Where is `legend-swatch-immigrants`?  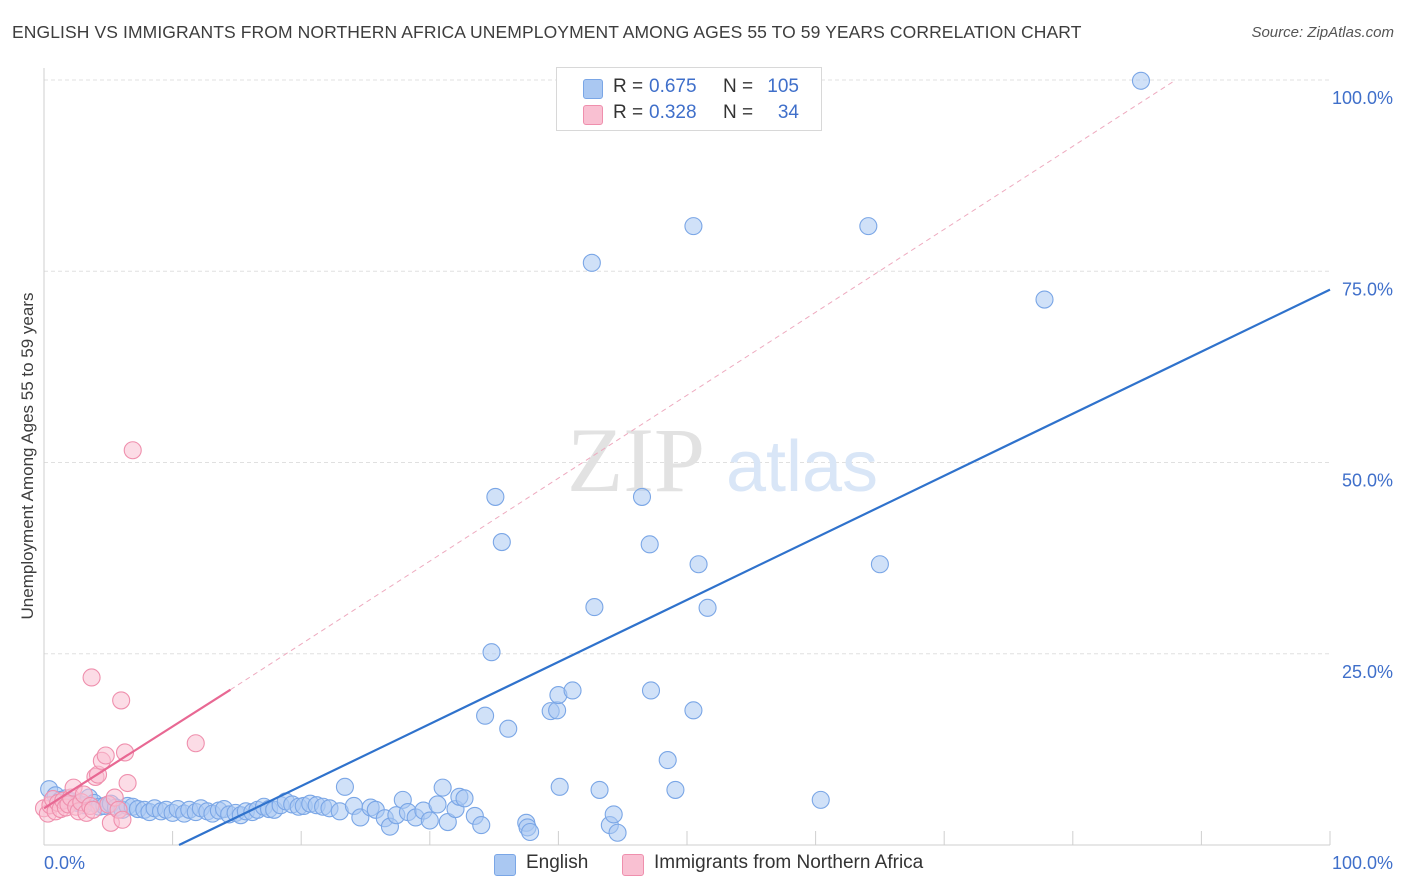 legend-swatch-immigrants is located at coordinates (593, 115).